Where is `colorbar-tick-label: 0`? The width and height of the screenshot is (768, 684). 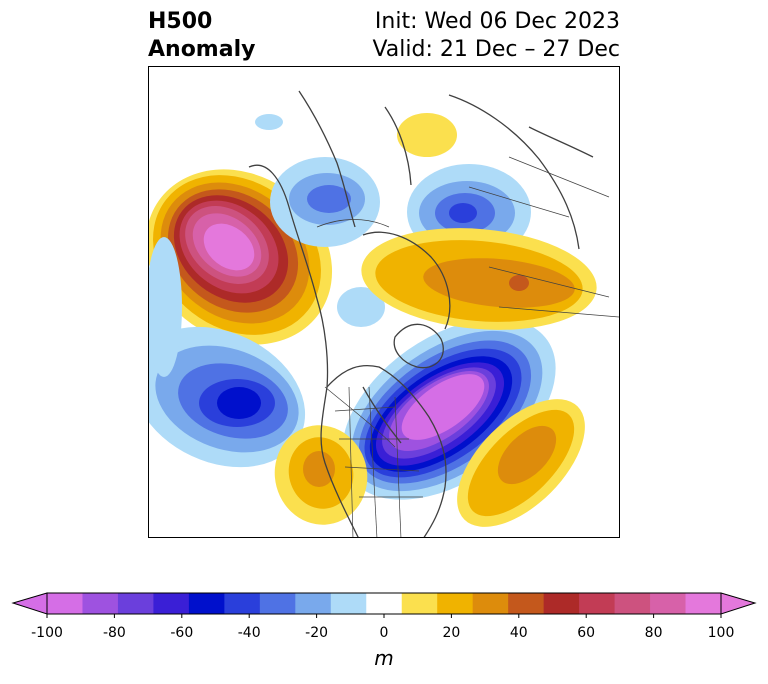 colorbar-tick-label: 0 is located at coordinates (384, 633).